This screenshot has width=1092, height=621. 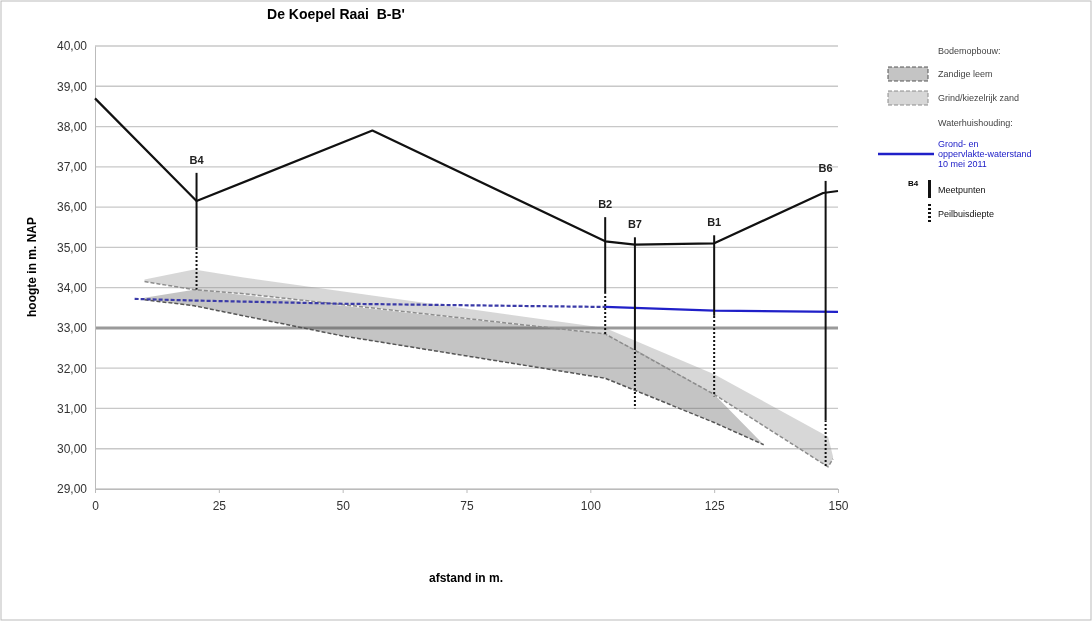 I want to click on y-tick-label: 40,00, so click(x=72, y=46).